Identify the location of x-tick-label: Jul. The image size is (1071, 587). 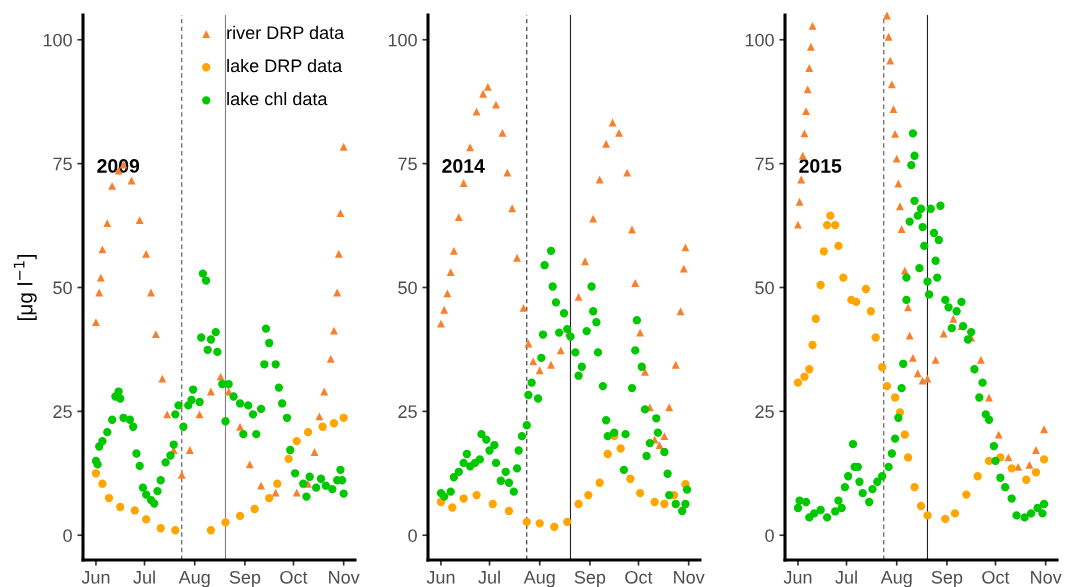
(846, 577).